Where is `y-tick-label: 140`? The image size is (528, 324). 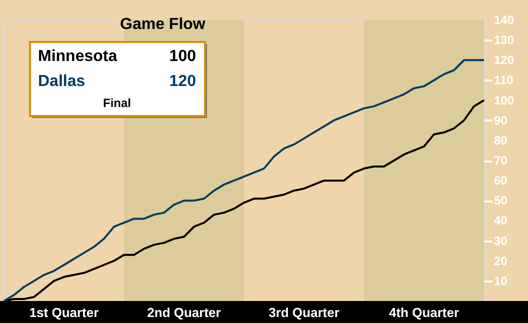
y-tick-label: 140 is located at coordinates (504, 20).